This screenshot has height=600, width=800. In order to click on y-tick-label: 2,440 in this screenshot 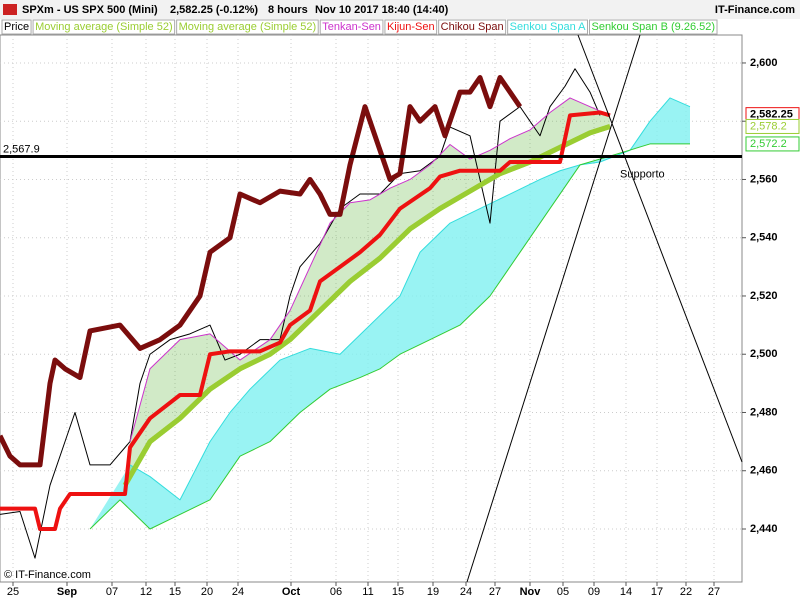, I will do `click(764, 529)`.